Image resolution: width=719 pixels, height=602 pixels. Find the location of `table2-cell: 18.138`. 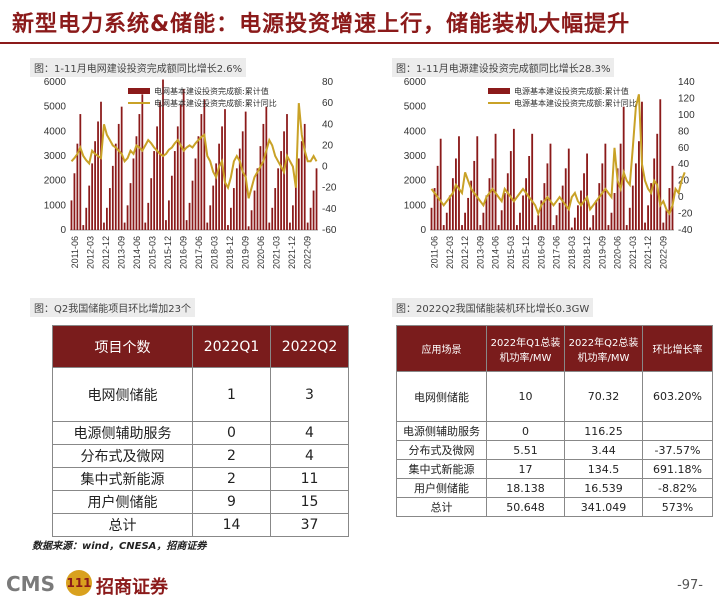

table2-cell: 18.138 is located at coordinates (525, 488).